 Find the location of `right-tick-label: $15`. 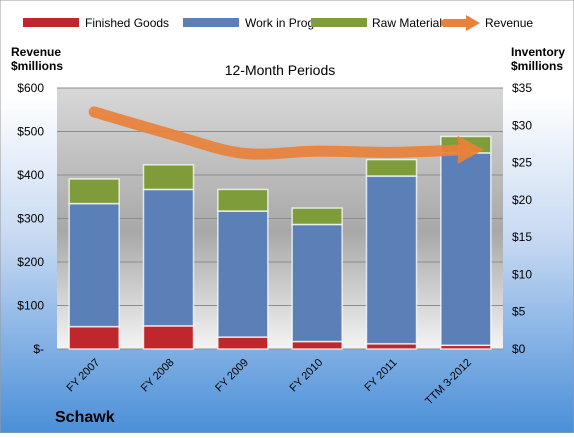

right-tick-label: $15 is located at coordinates (522, 237).